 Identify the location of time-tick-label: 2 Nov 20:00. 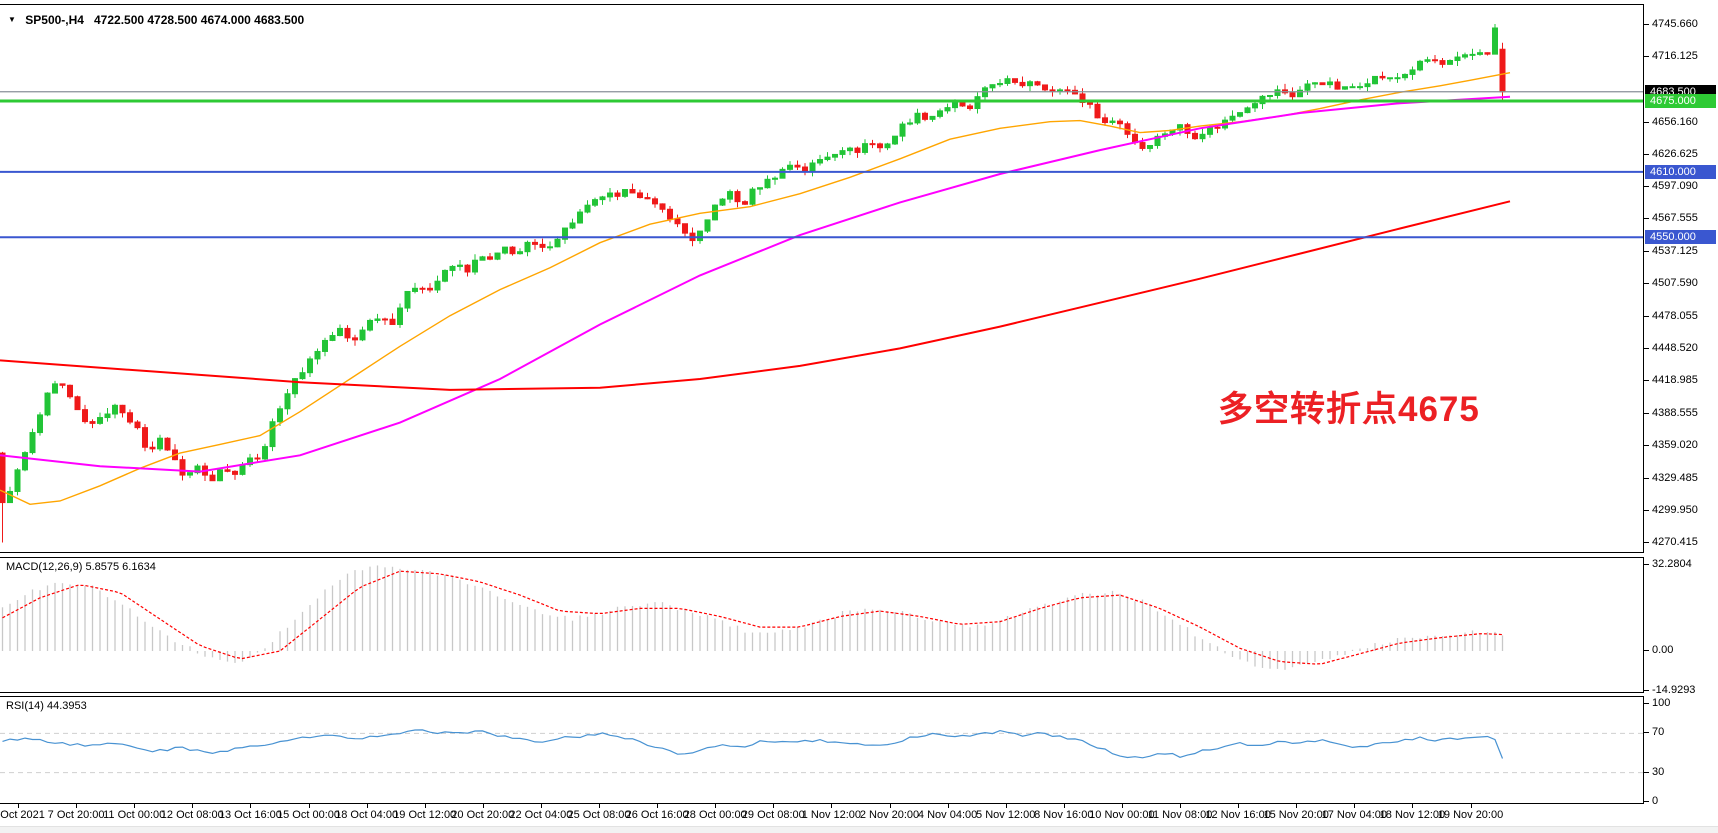
(889, 815).